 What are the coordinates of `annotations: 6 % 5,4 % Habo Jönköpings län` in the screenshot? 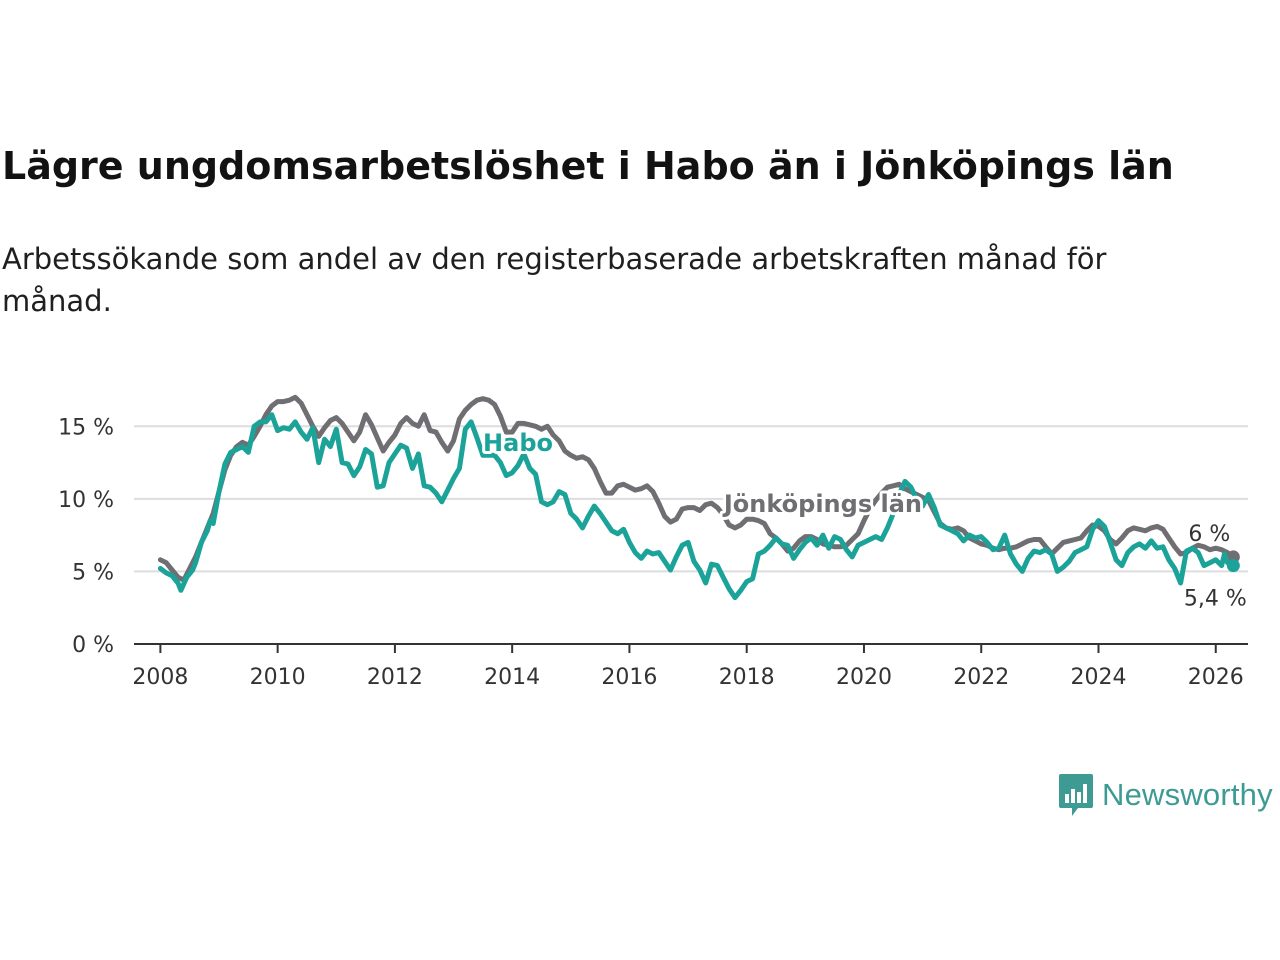 It's located at (863, 519).